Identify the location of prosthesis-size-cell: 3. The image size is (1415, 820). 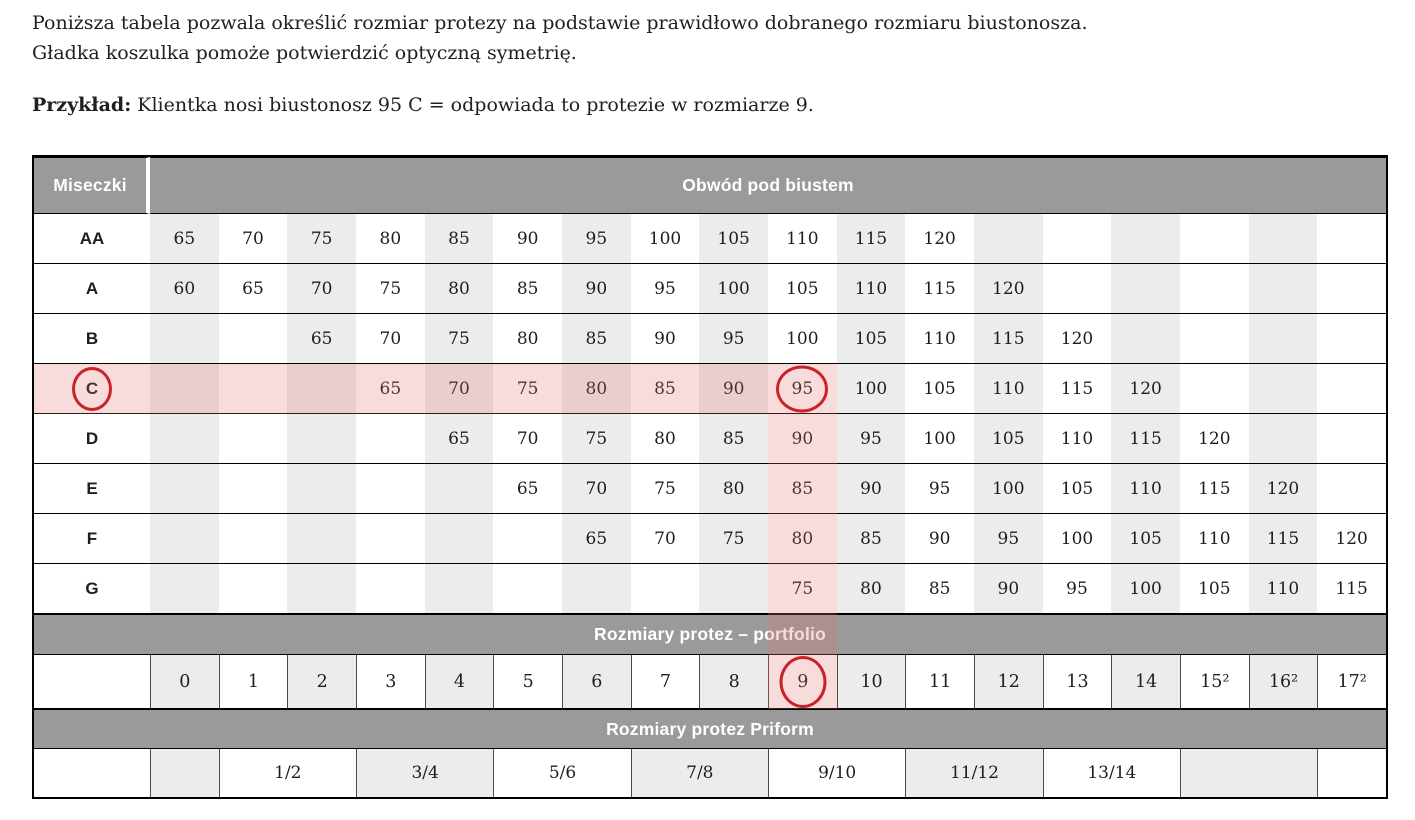
(390, 682).